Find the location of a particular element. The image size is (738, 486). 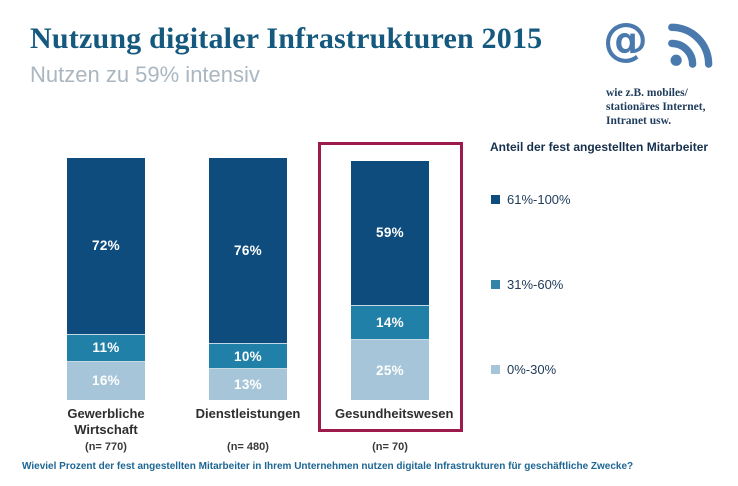

bar-segment-value: 25% is located at coordinates (390, 370).